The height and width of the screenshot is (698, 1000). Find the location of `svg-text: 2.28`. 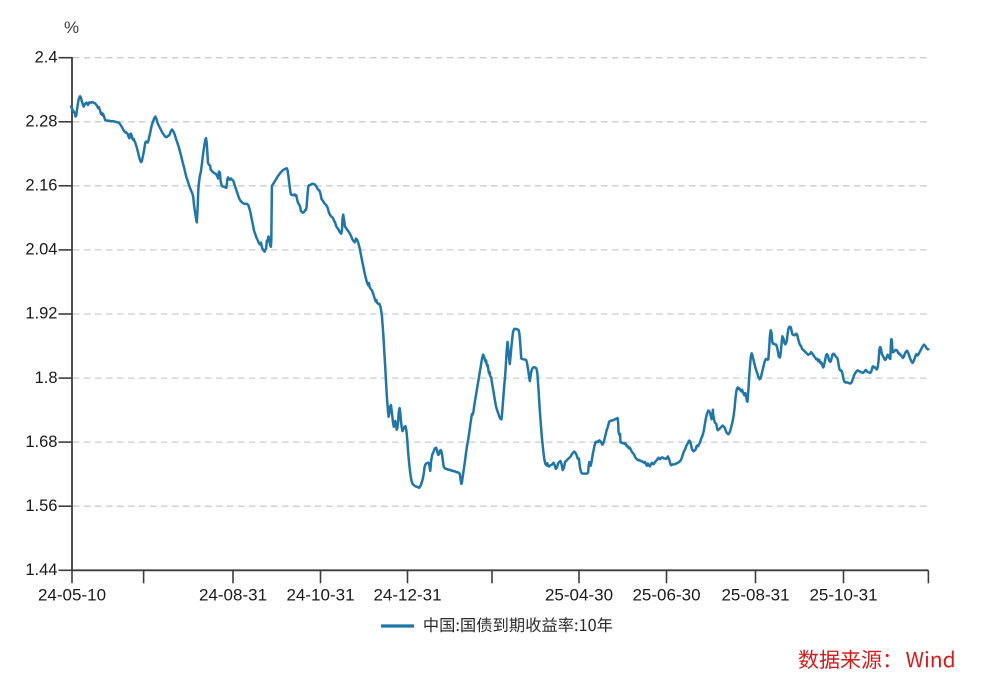

svg-text: 2.28 is located at coordinates (41, 122).